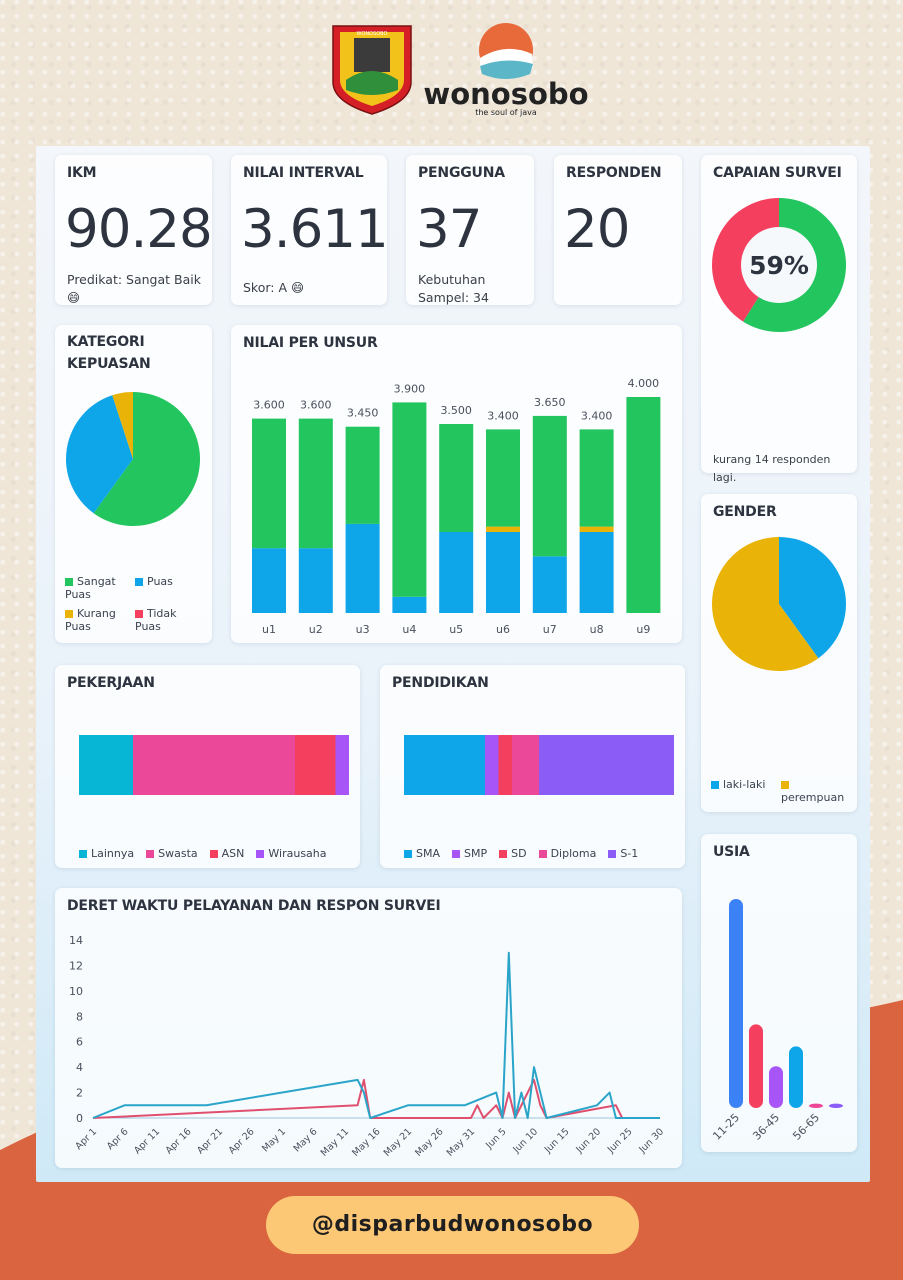 This screenshot has height=1280, width=903. Describe the element at coordinates (596, 478) in the screenshot. I see `bar-u8-sangat-puas` at that location.